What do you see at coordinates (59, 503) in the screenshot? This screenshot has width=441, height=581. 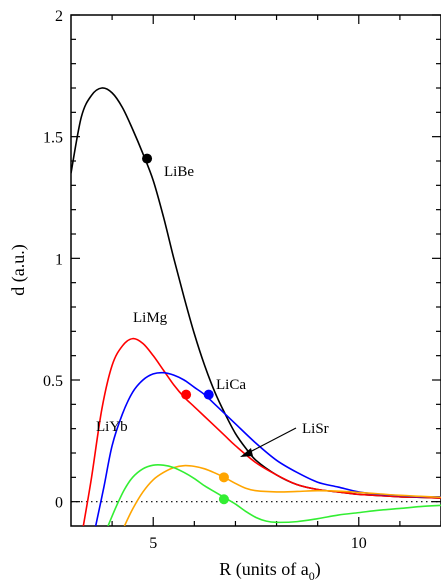 I see `y-tick-label: 0` at bounding box center [59, 503].